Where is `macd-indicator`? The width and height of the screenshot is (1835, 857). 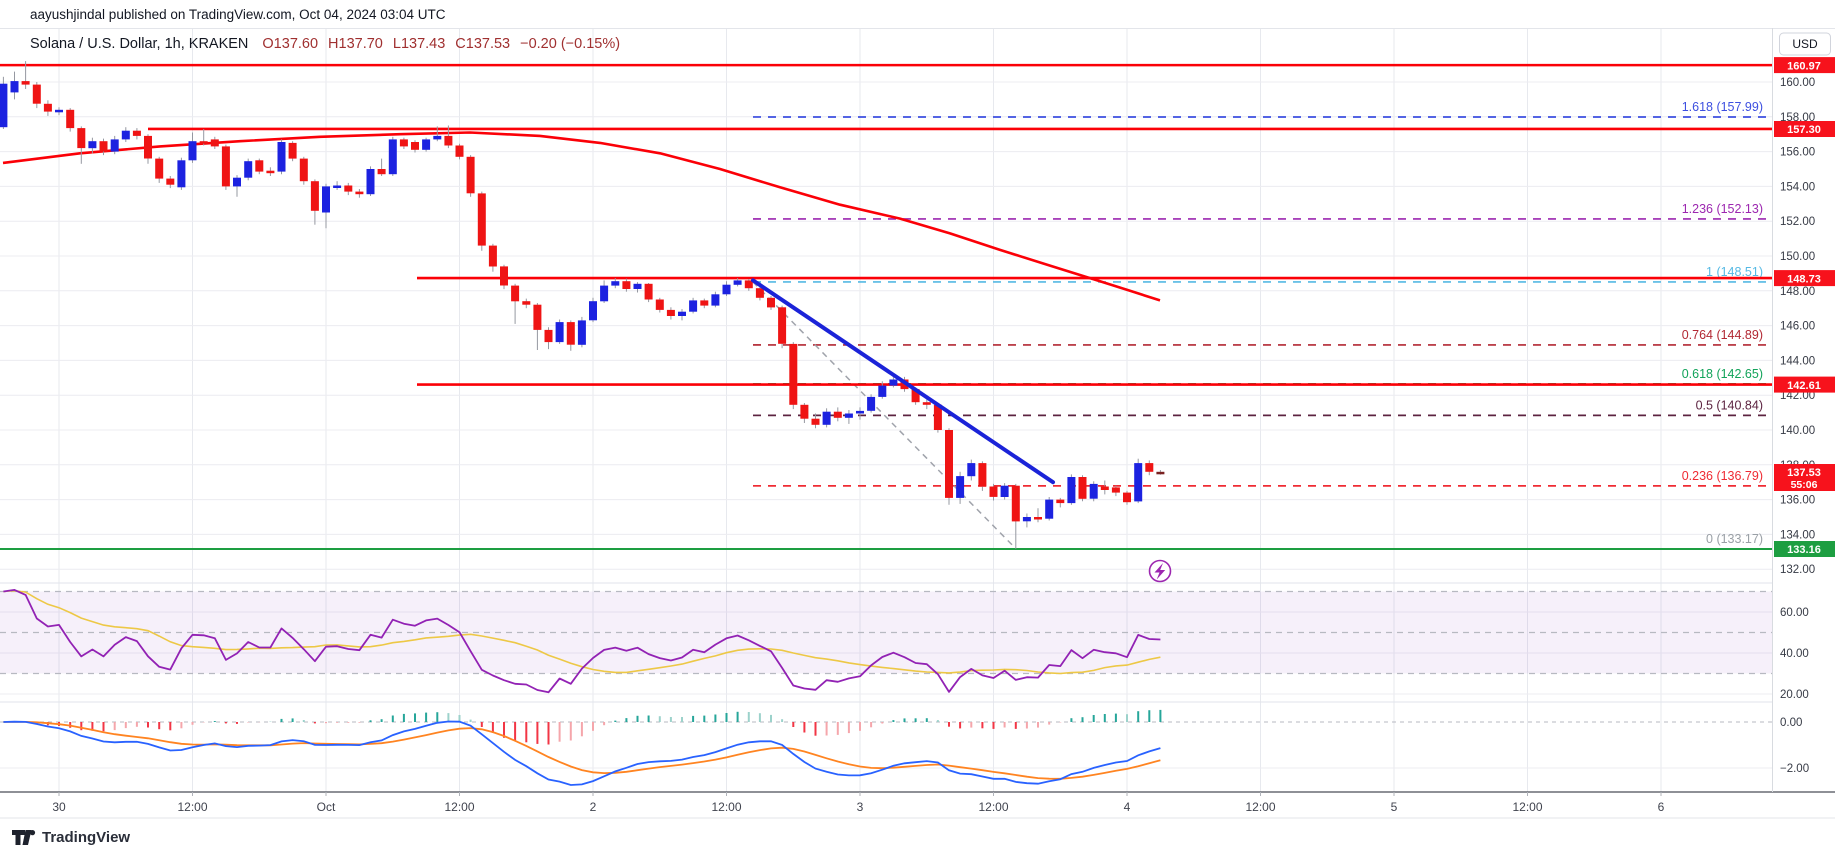 macd-indicator is located at coordinates (582, 747).